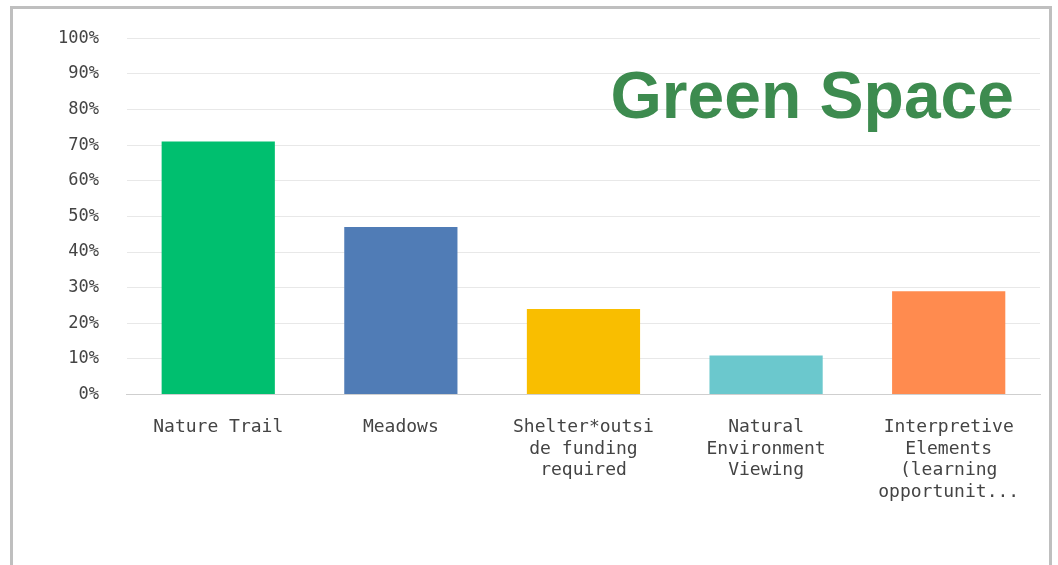  I want to click on chart-title: Green Space, so click(812, 95).